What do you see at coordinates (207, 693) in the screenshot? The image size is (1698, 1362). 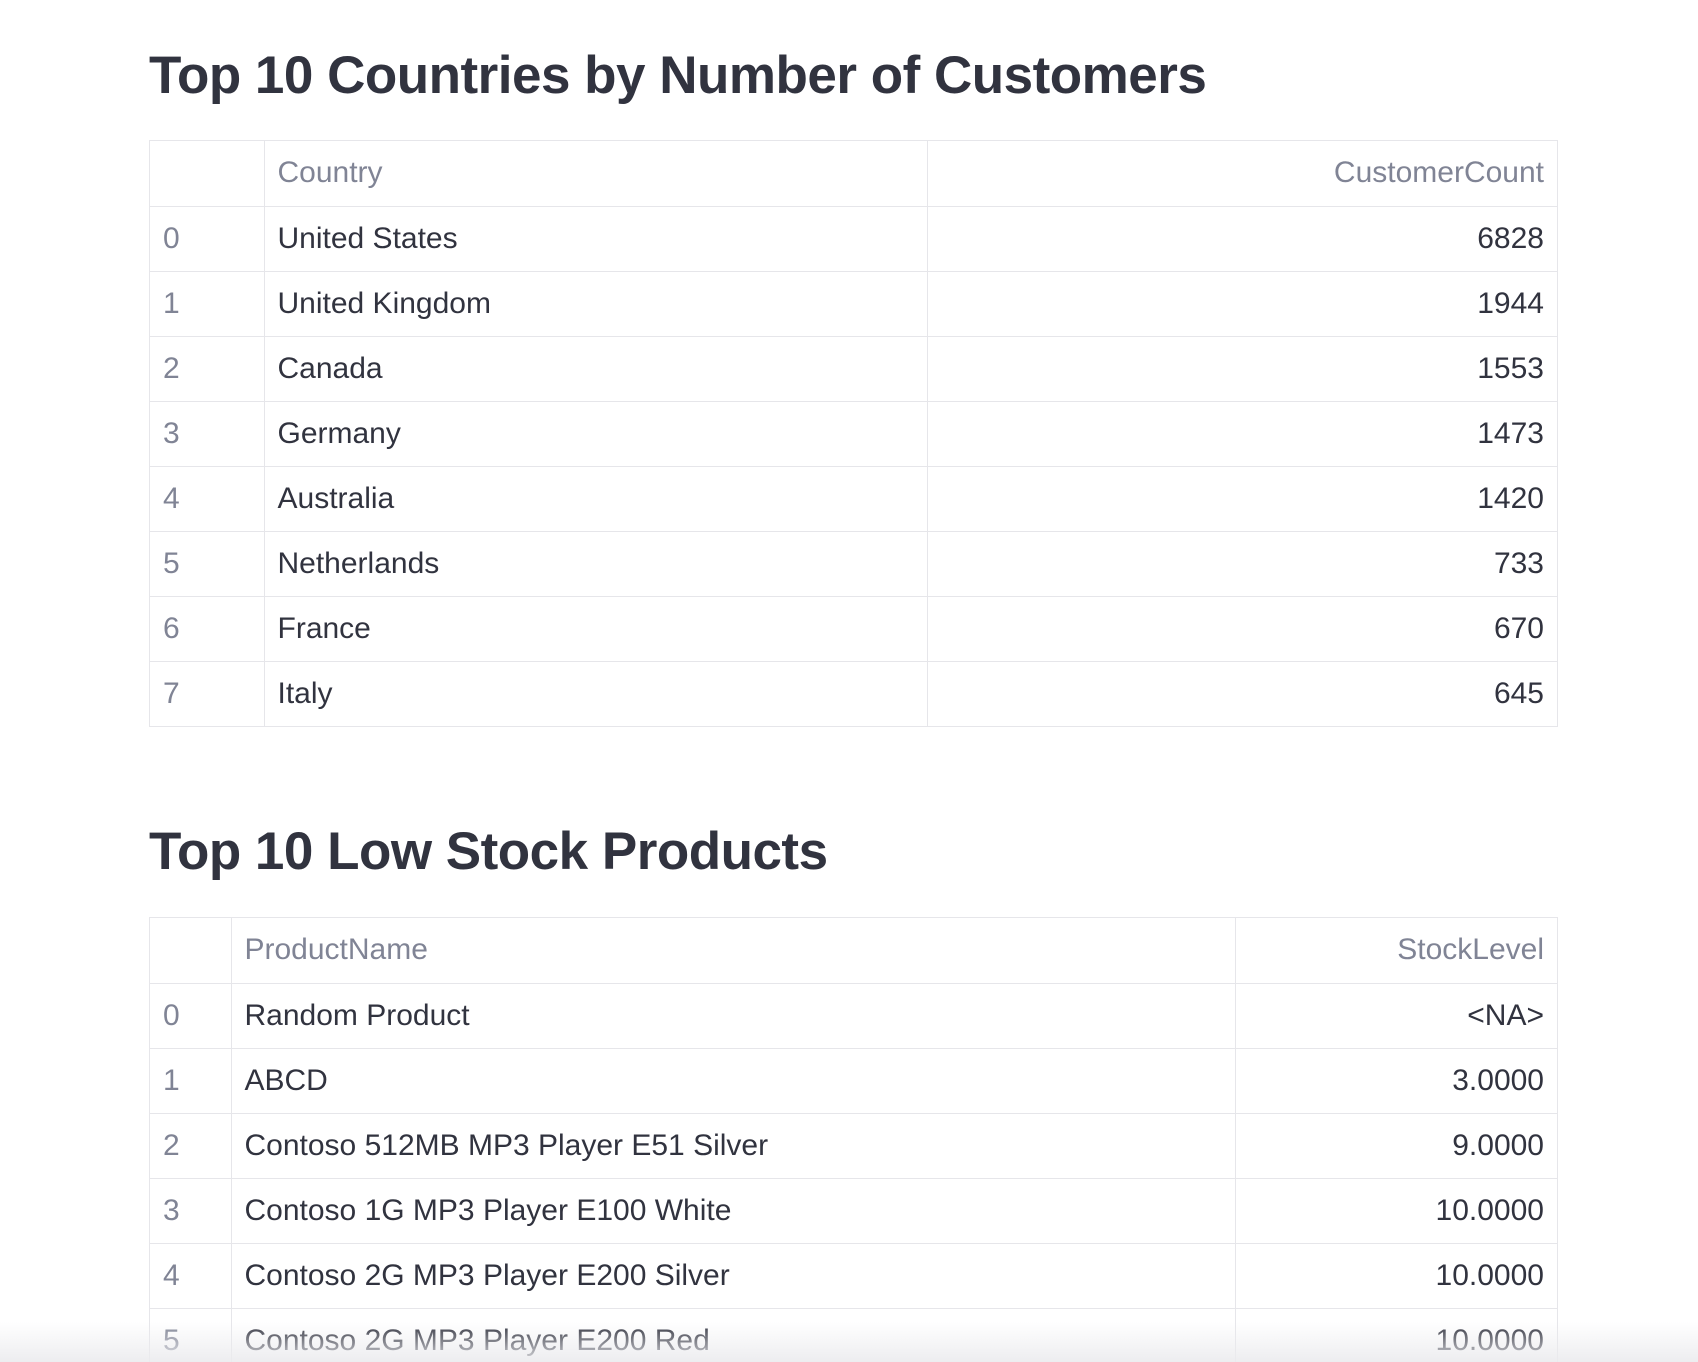 I see `row-index: 7` at bounding box center [207, 693].